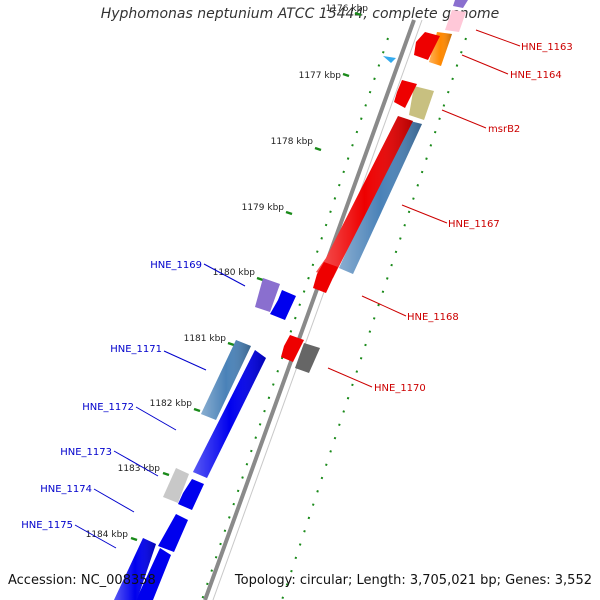  I want to click on gene-hne-1168-shade, so click(364, 197).